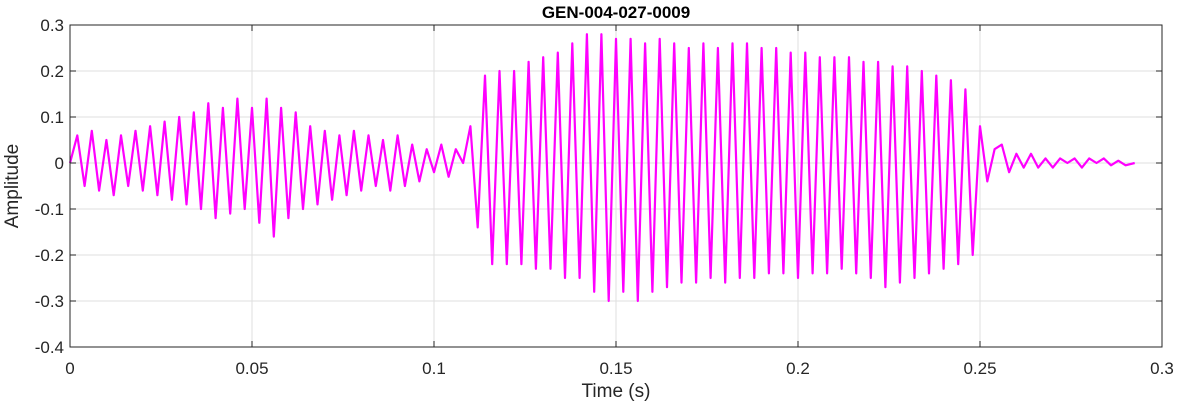 The image size is (1177, 409). Describe the element at coordinates (49, 255) in the screenshot. I see `y-tick-label: -0.2` at that location.